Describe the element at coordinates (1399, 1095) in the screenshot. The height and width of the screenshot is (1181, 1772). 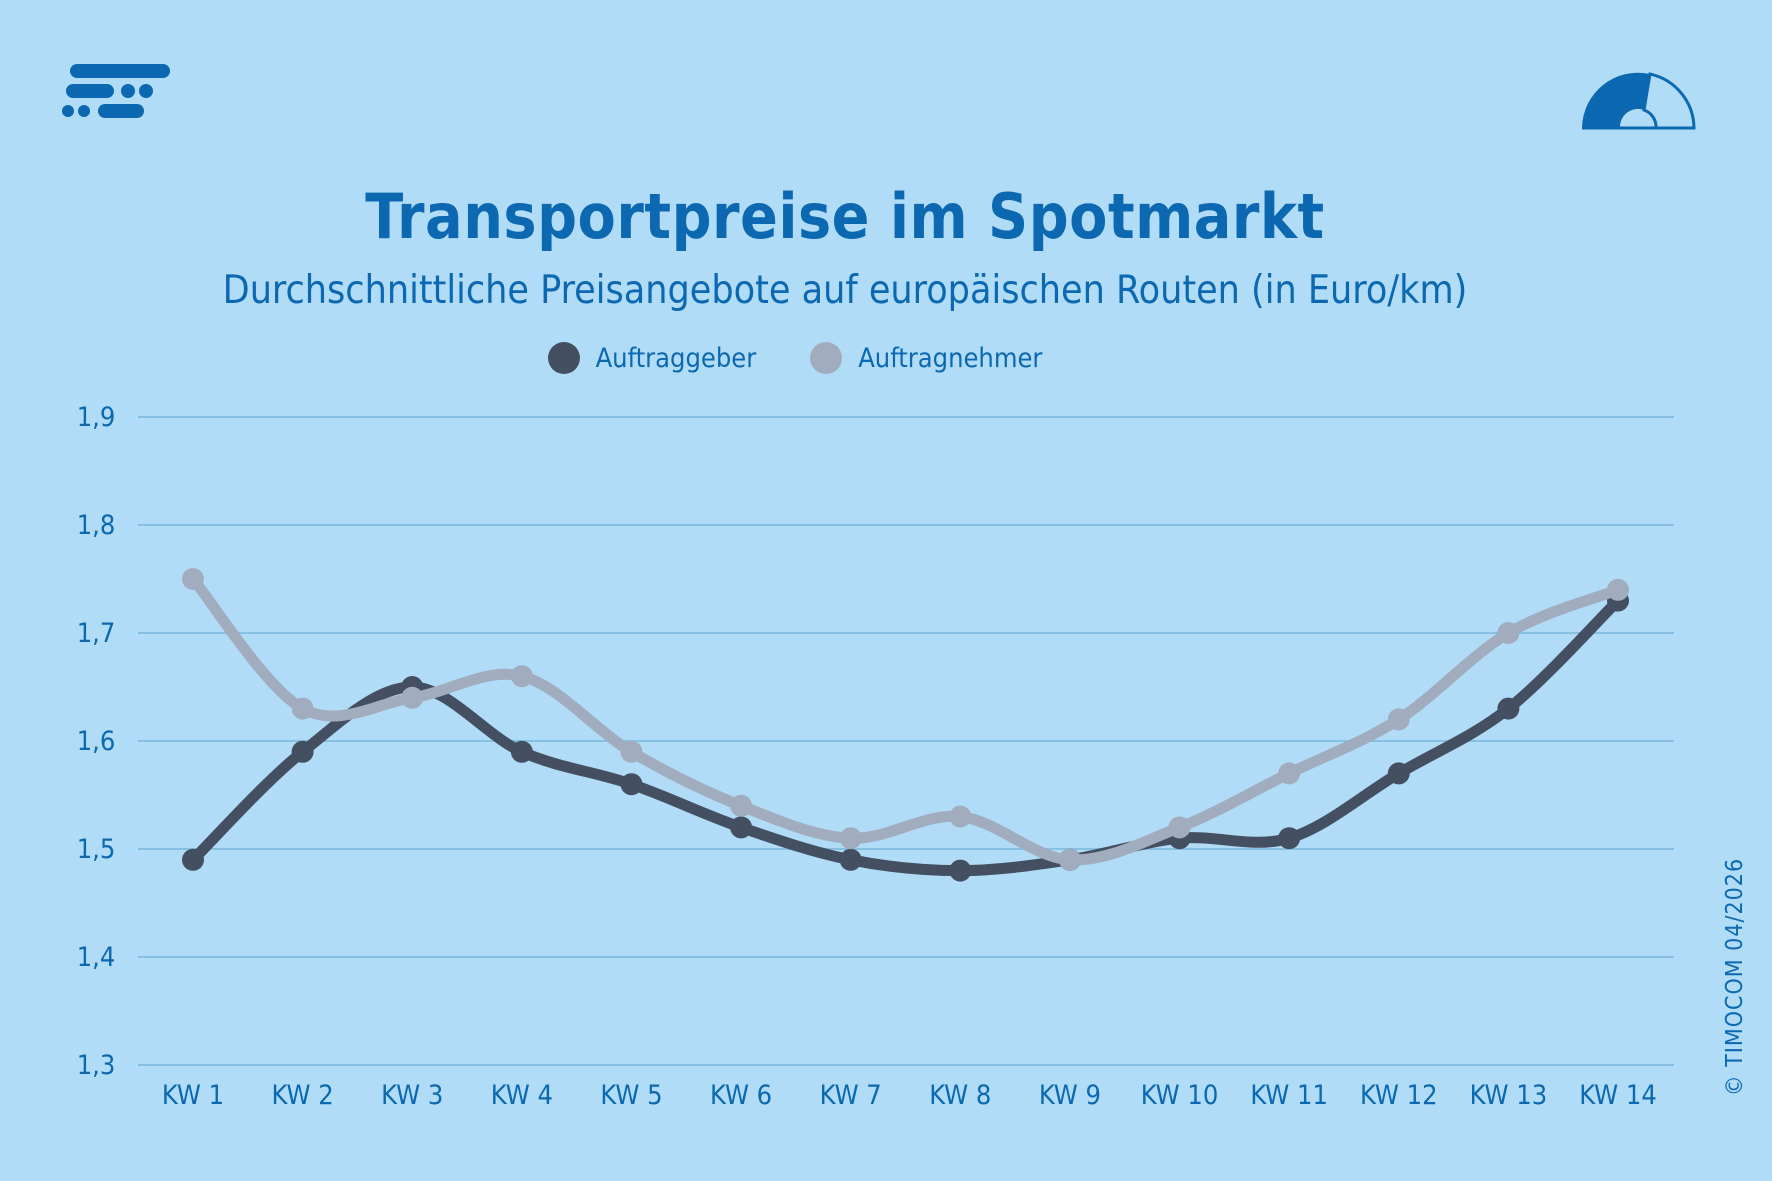
I see `x-tick-label: KW 12` at that location.